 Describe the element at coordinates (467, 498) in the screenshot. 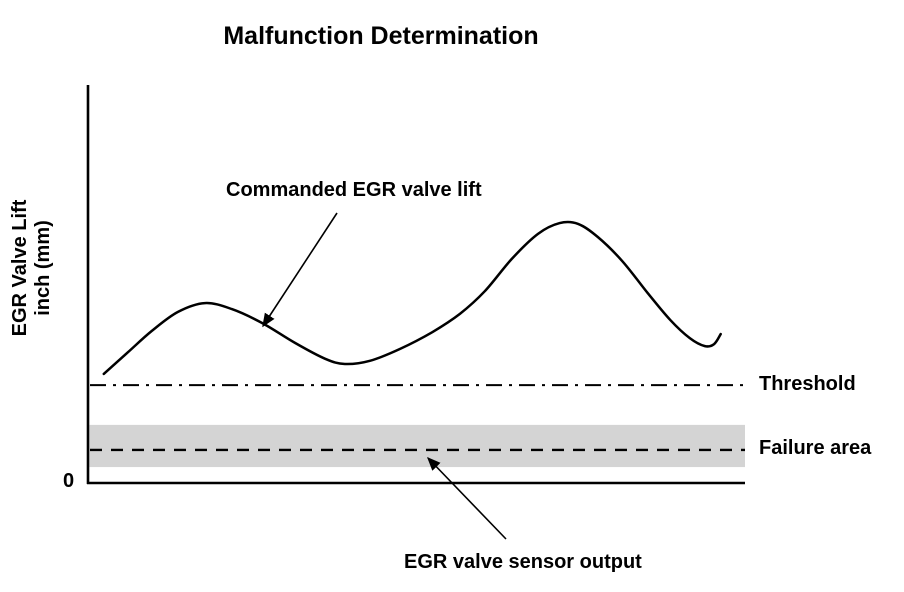

I see `sensor-annotation-arrow` at that location.